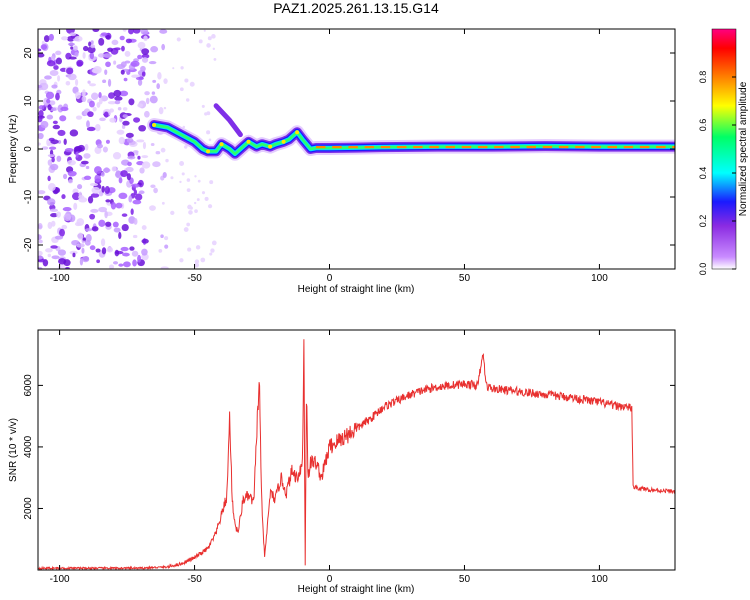 This screenshot has width=750, height=600. I want to click on x-tick-label: 100, so click(599, 278).